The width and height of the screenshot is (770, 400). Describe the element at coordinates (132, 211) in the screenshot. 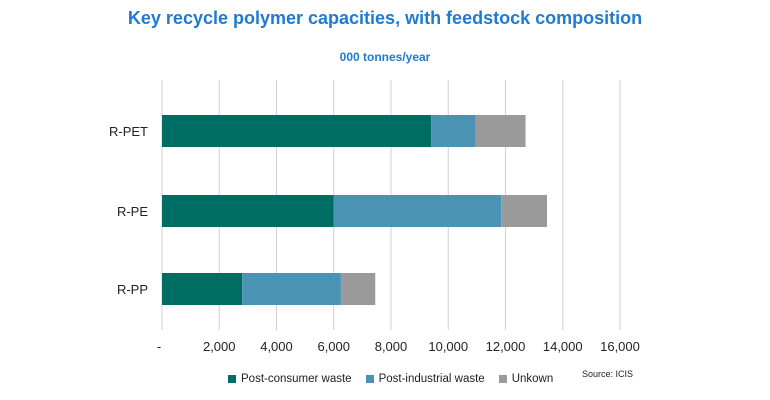

I see `category-label: R-PE` at that location.